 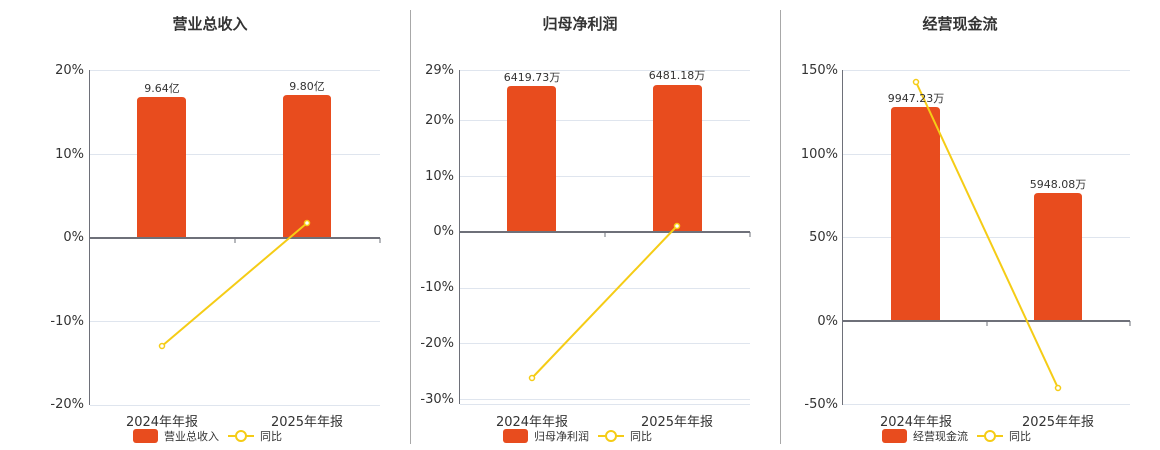 I want to click on legend: 经营现金流 同比, so click(x=956, y=436).